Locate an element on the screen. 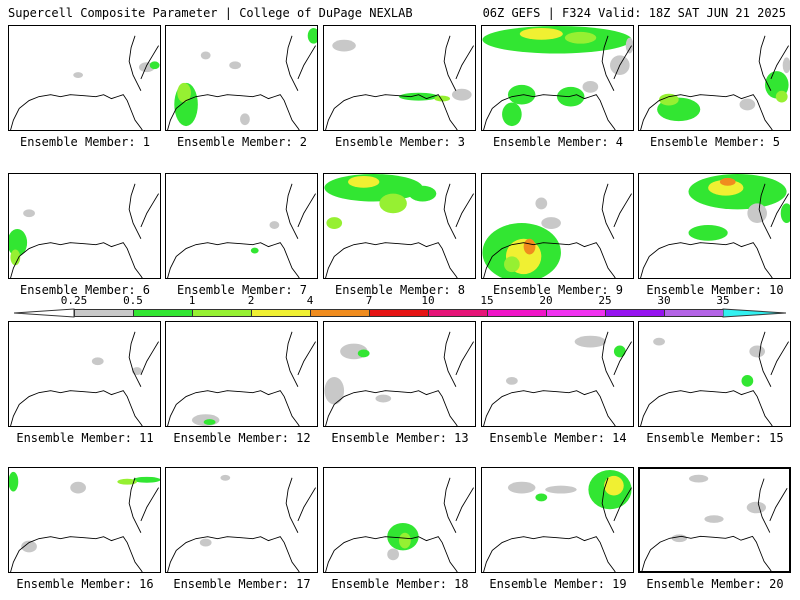  member-label: Ensemble Member: 4 is located at coordinates (558, 142).